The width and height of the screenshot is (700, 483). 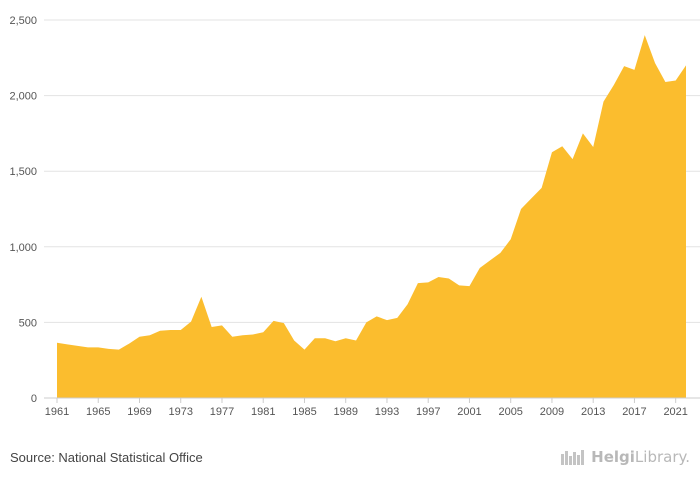 What do you see at coordinates (345, 412) in the screenshot?
I see `x-tick-label: 1989` at bounding box center [345, 412].